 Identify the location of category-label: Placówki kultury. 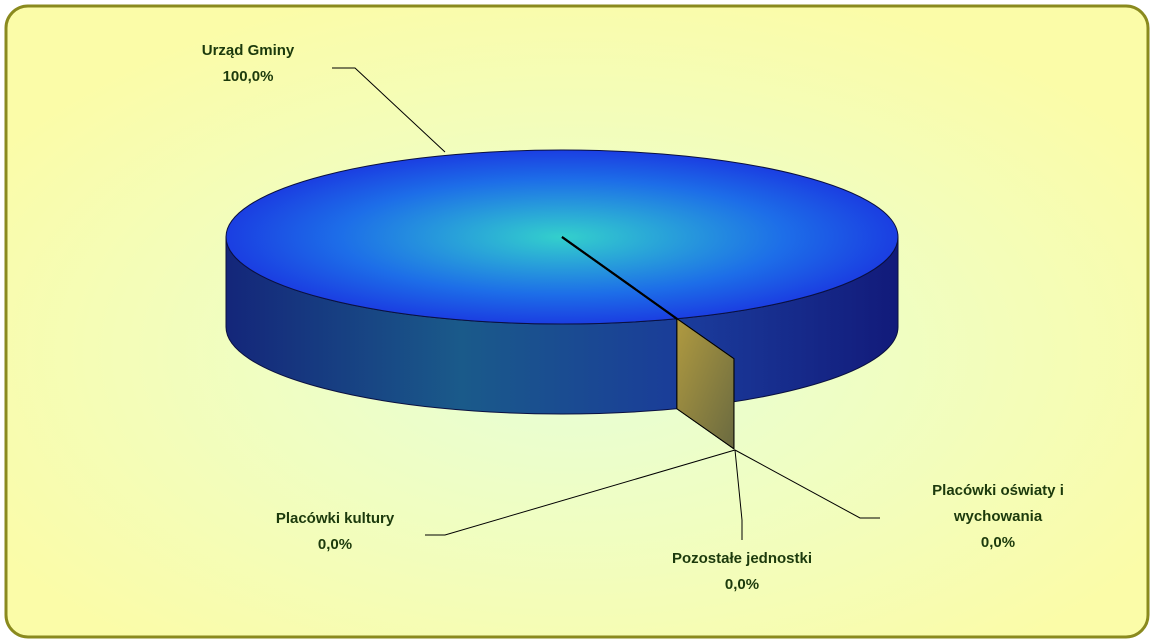
(335, 518).